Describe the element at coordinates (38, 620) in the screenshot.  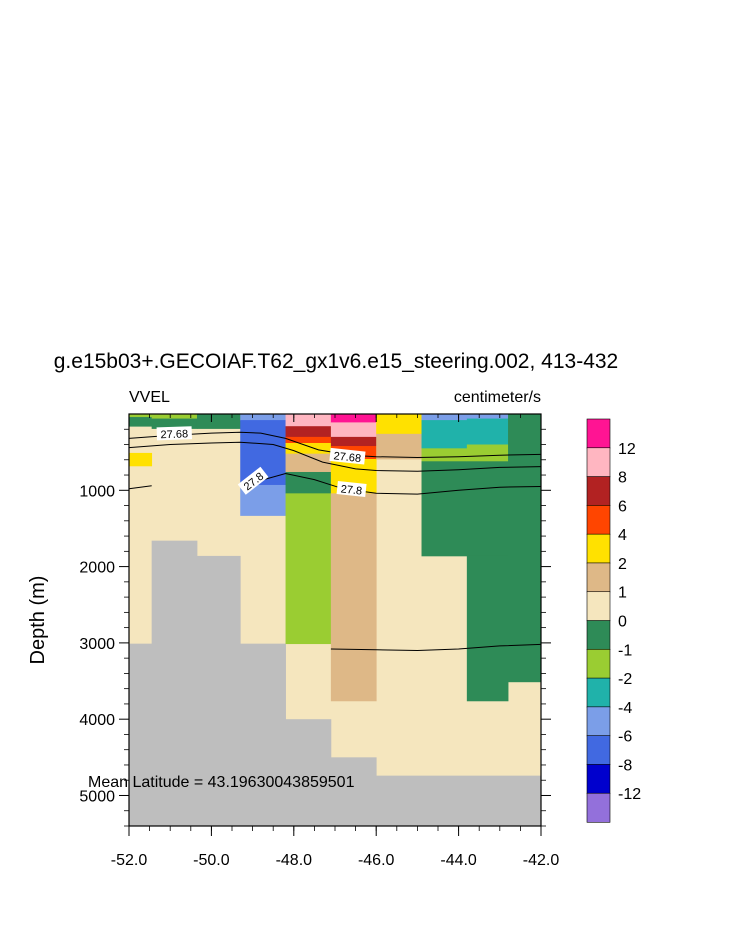
I see `y-axis-label: Depth (m)` at that location.